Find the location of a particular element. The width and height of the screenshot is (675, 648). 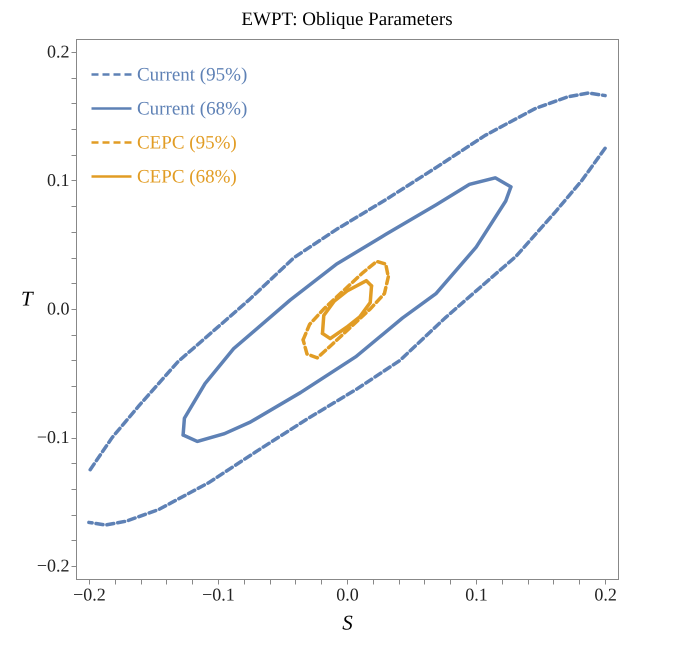

x-axis-title: S is located at coordinates (348, 622).